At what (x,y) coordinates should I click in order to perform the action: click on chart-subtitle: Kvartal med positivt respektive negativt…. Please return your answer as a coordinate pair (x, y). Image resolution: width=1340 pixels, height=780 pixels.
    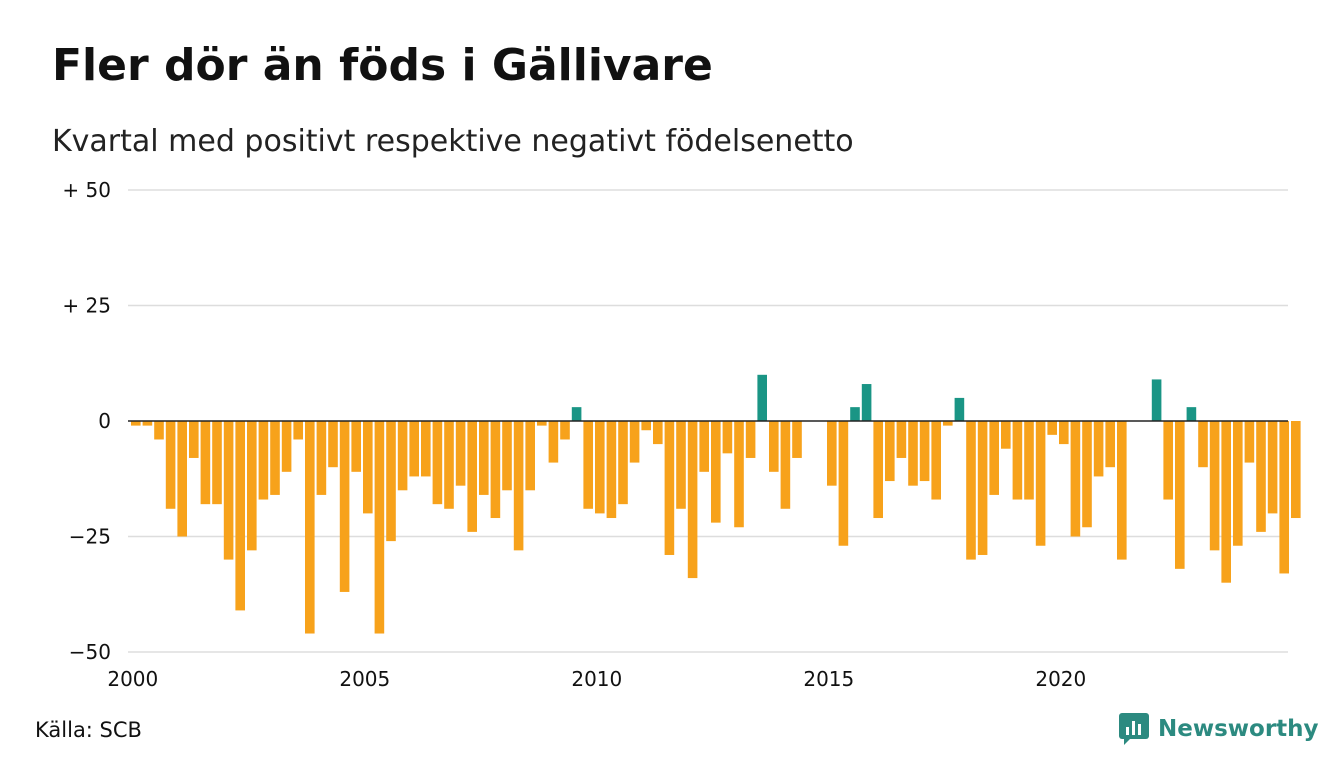
    Looking at the image, I should click on (453, 141).